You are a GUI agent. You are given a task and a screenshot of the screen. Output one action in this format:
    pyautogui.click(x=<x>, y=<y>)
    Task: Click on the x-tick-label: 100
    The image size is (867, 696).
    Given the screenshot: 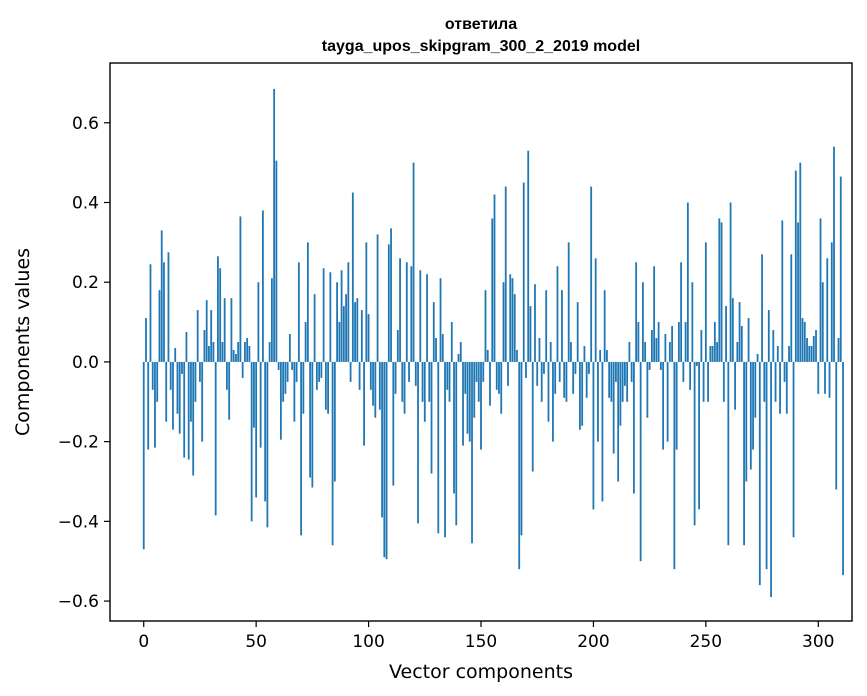 What is the action you would take?
    pyautogui.click(x=368, y=642)
    